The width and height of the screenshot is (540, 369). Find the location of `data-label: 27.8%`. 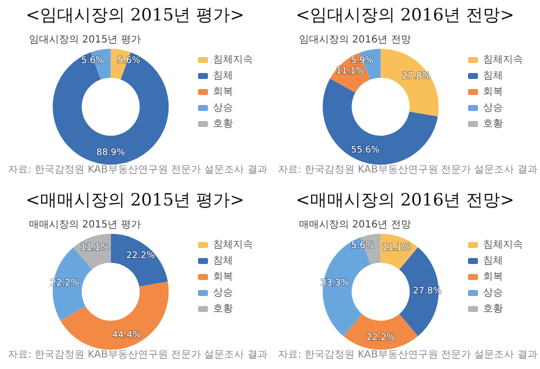

data-label: 27.8% is located at coordinates (416, 77).